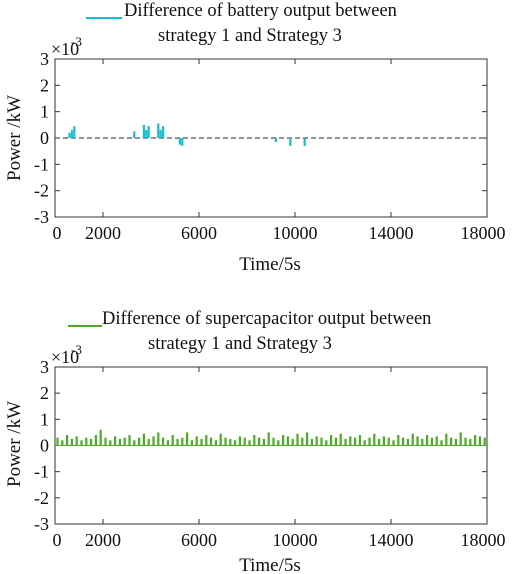  I want to click on x-tick-label: 0, so click(57, 540).